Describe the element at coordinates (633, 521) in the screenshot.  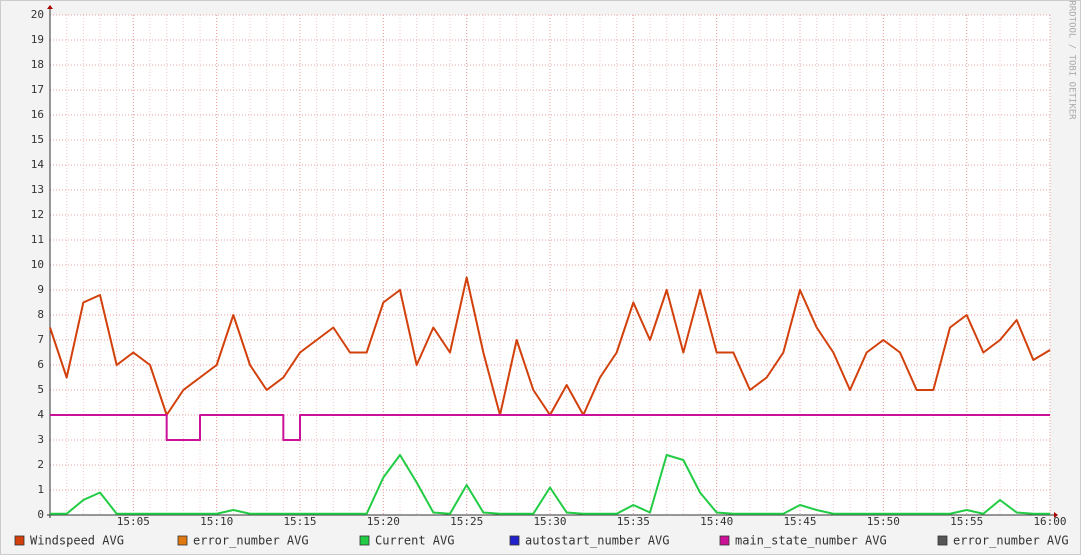
I see `x-tick-label: 15:35` at that location.